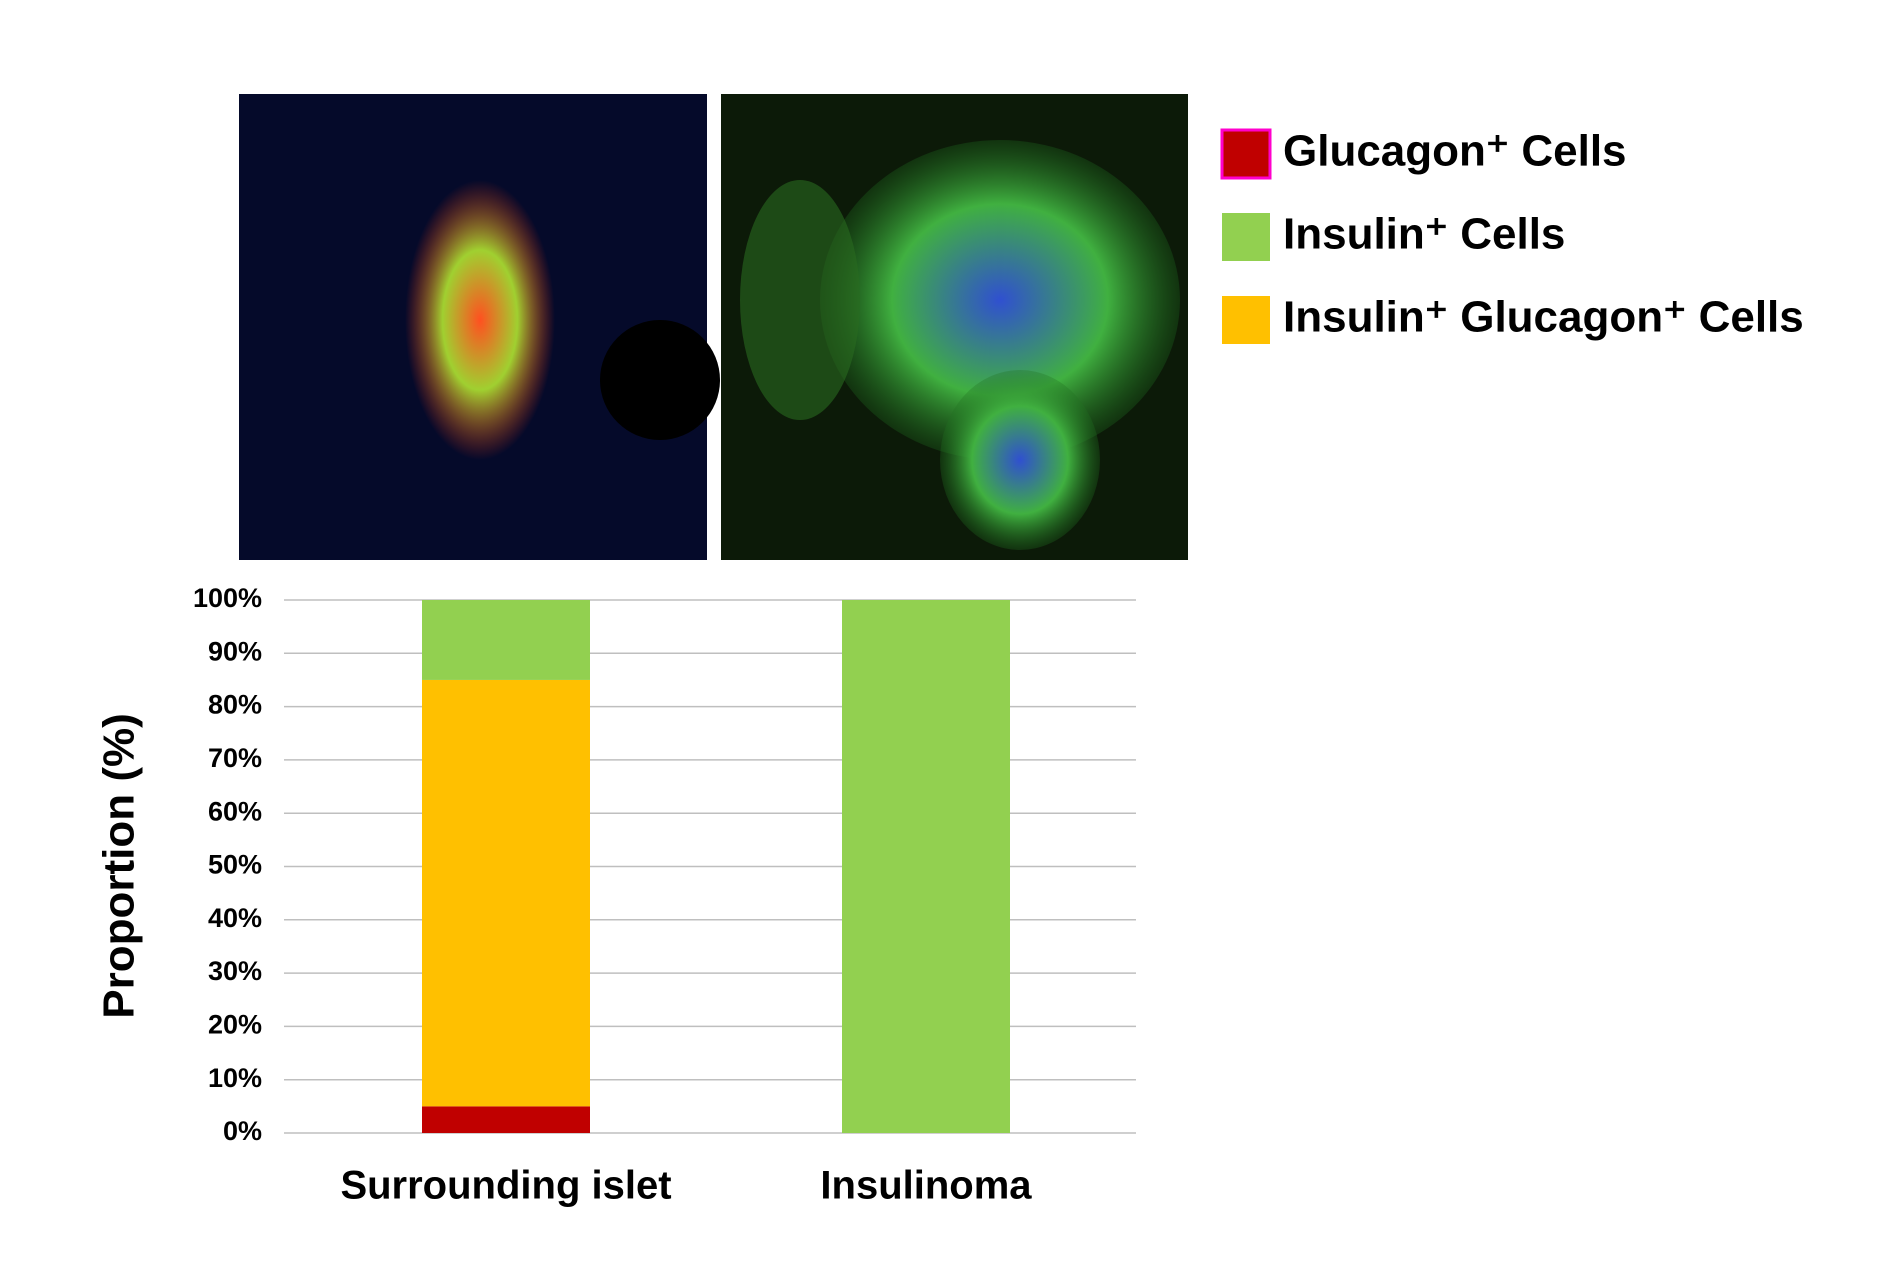 The image size is (1898, 1278). I want to click on x-tick-label: Surrounding islet, so click(505, 1186).